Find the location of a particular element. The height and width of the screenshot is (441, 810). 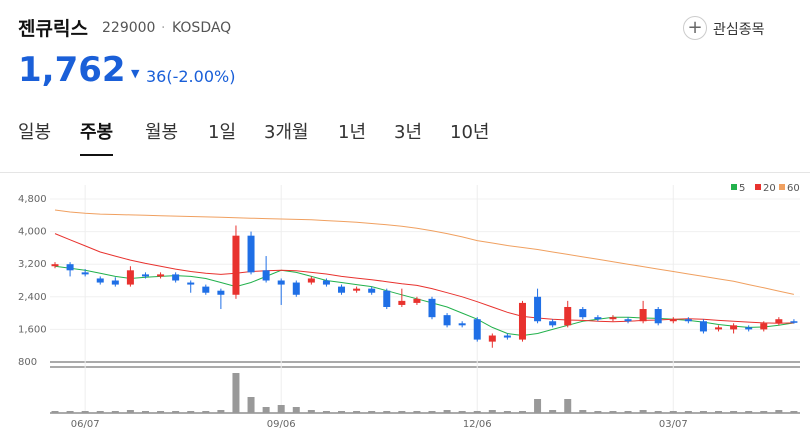

y-tick-label: 2,400 is located at coordinates (32, 297).